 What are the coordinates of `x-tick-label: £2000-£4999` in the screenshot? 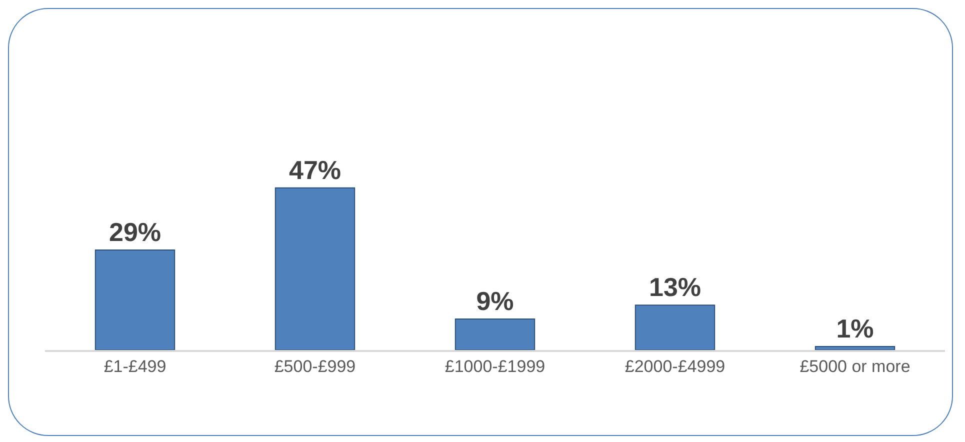 It's located at (675, 366).